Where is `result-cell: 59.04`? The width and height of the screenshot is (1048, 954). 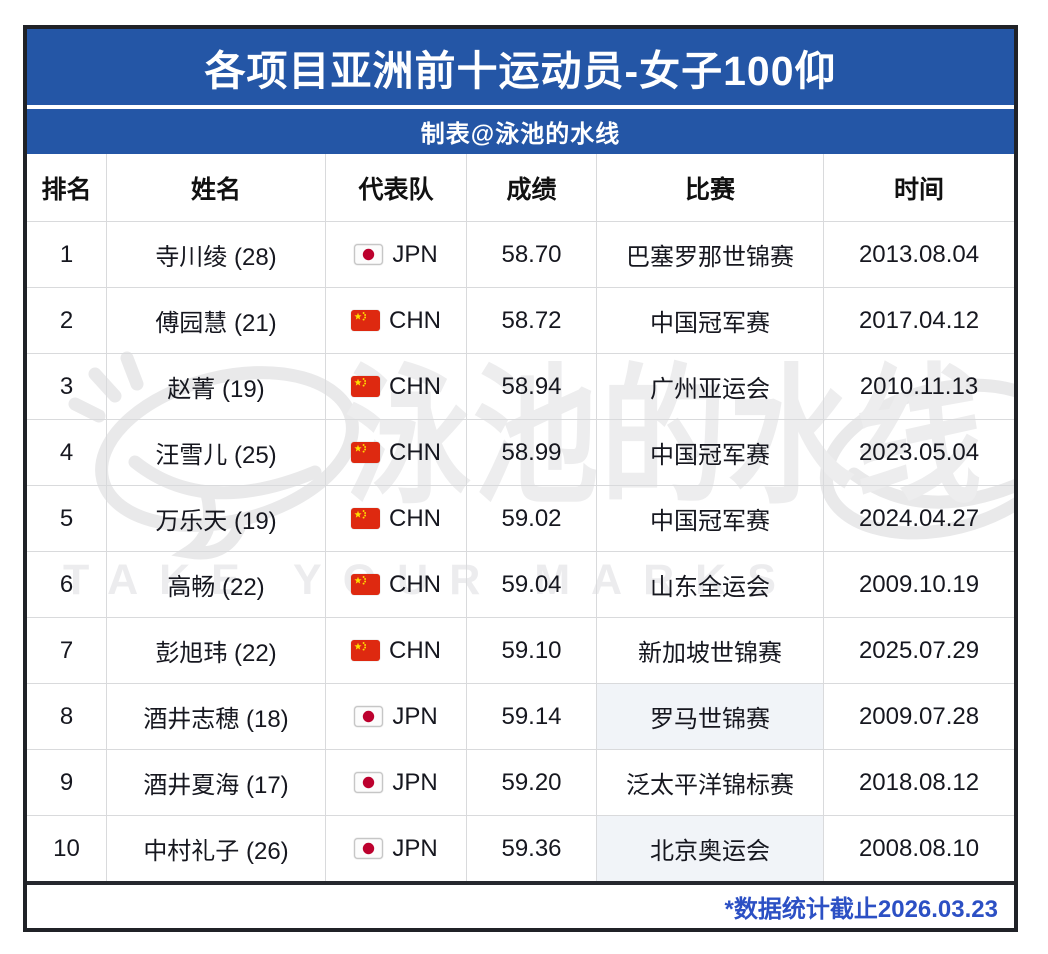 result-cell: 59.04 is located at coordinates (532, 584).